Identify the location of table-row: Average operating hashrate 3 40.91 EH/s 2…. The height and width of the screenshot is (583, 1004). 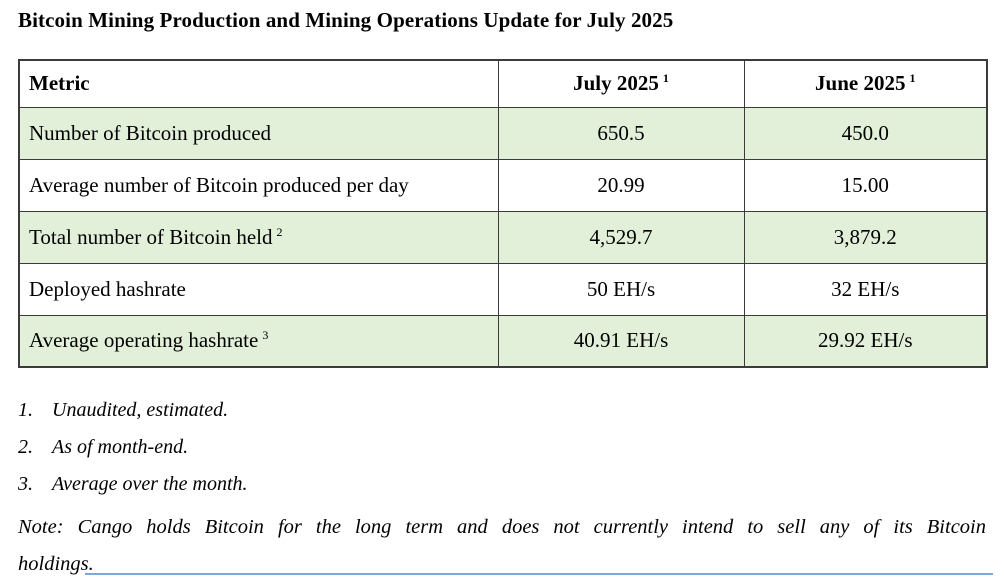
(503, 341).